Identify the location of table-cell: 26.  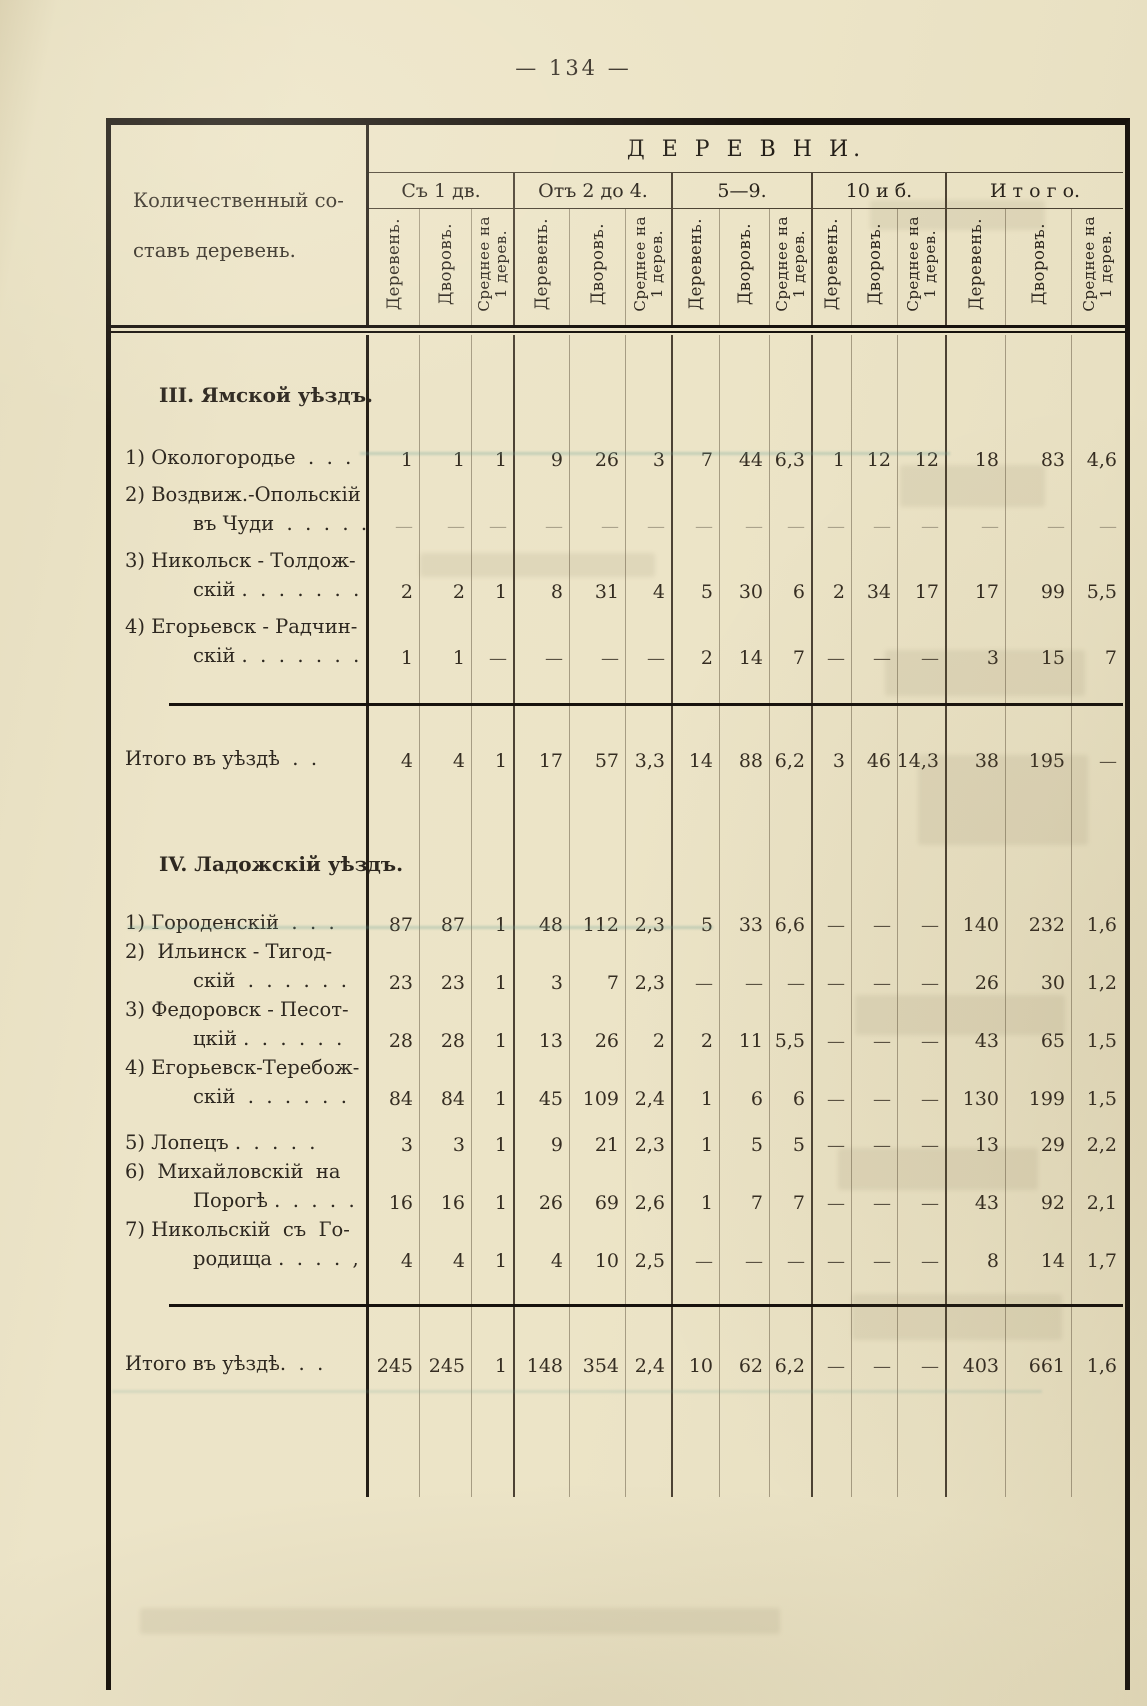
(975, 973).